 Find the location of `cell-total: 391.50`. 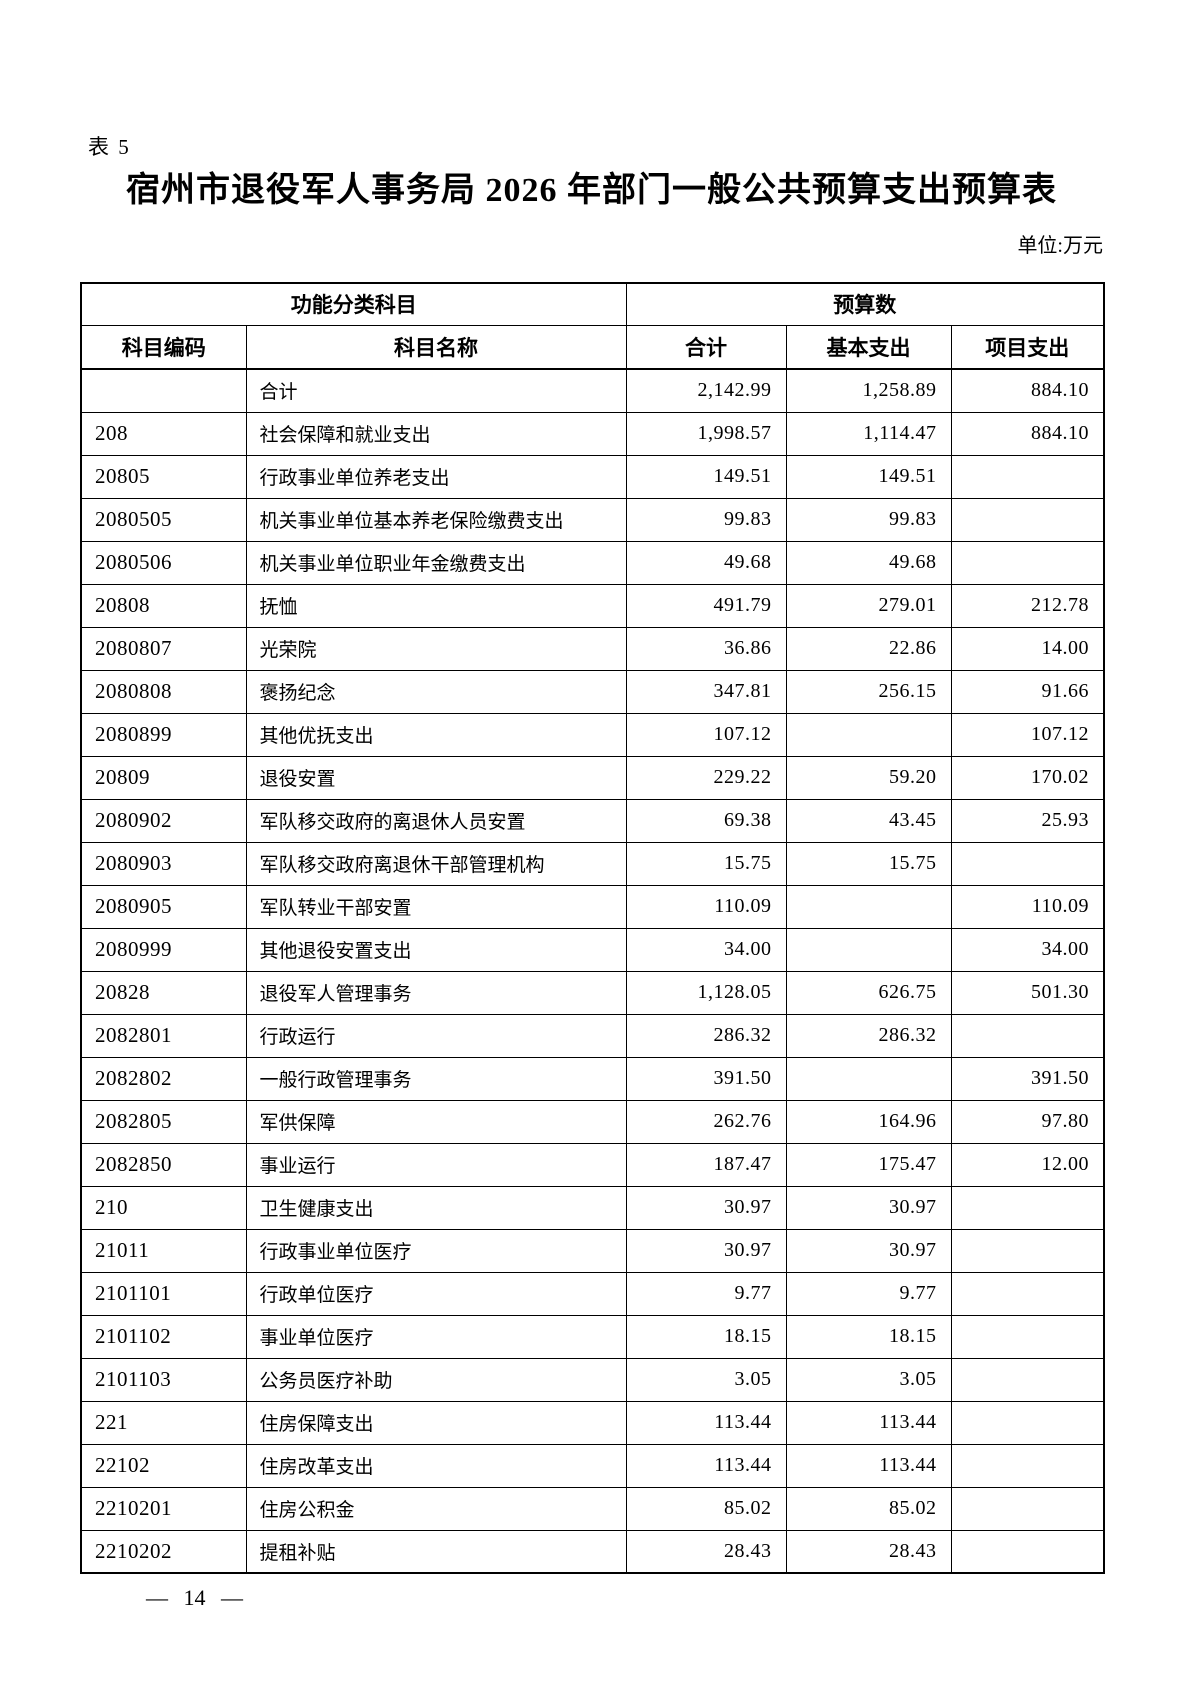

cell-total: 391.50 is located at coordinates (706, 1078).